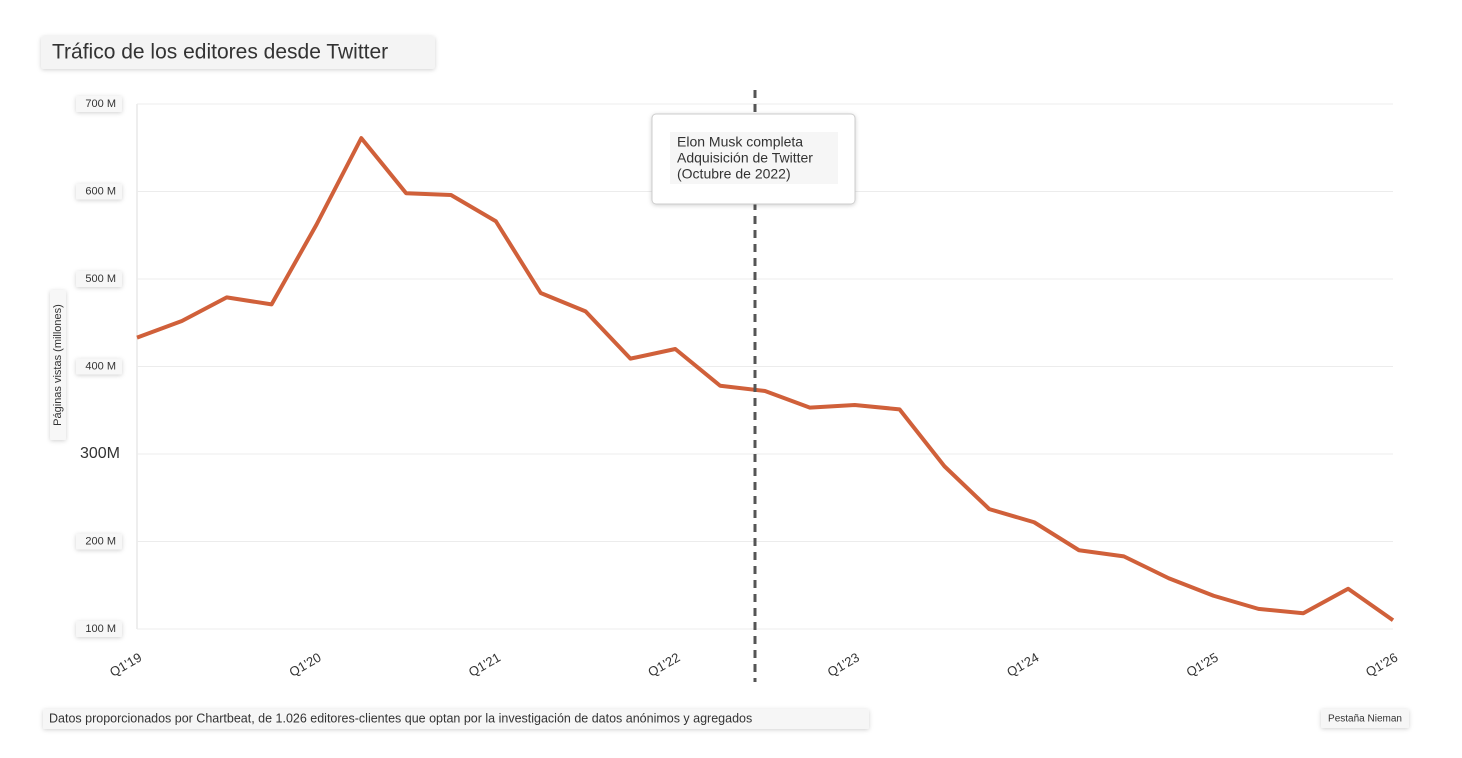 This screenshot has width=1462, height=758. I want to click on x-tick-label: Q1'25, so click(1202, 665).